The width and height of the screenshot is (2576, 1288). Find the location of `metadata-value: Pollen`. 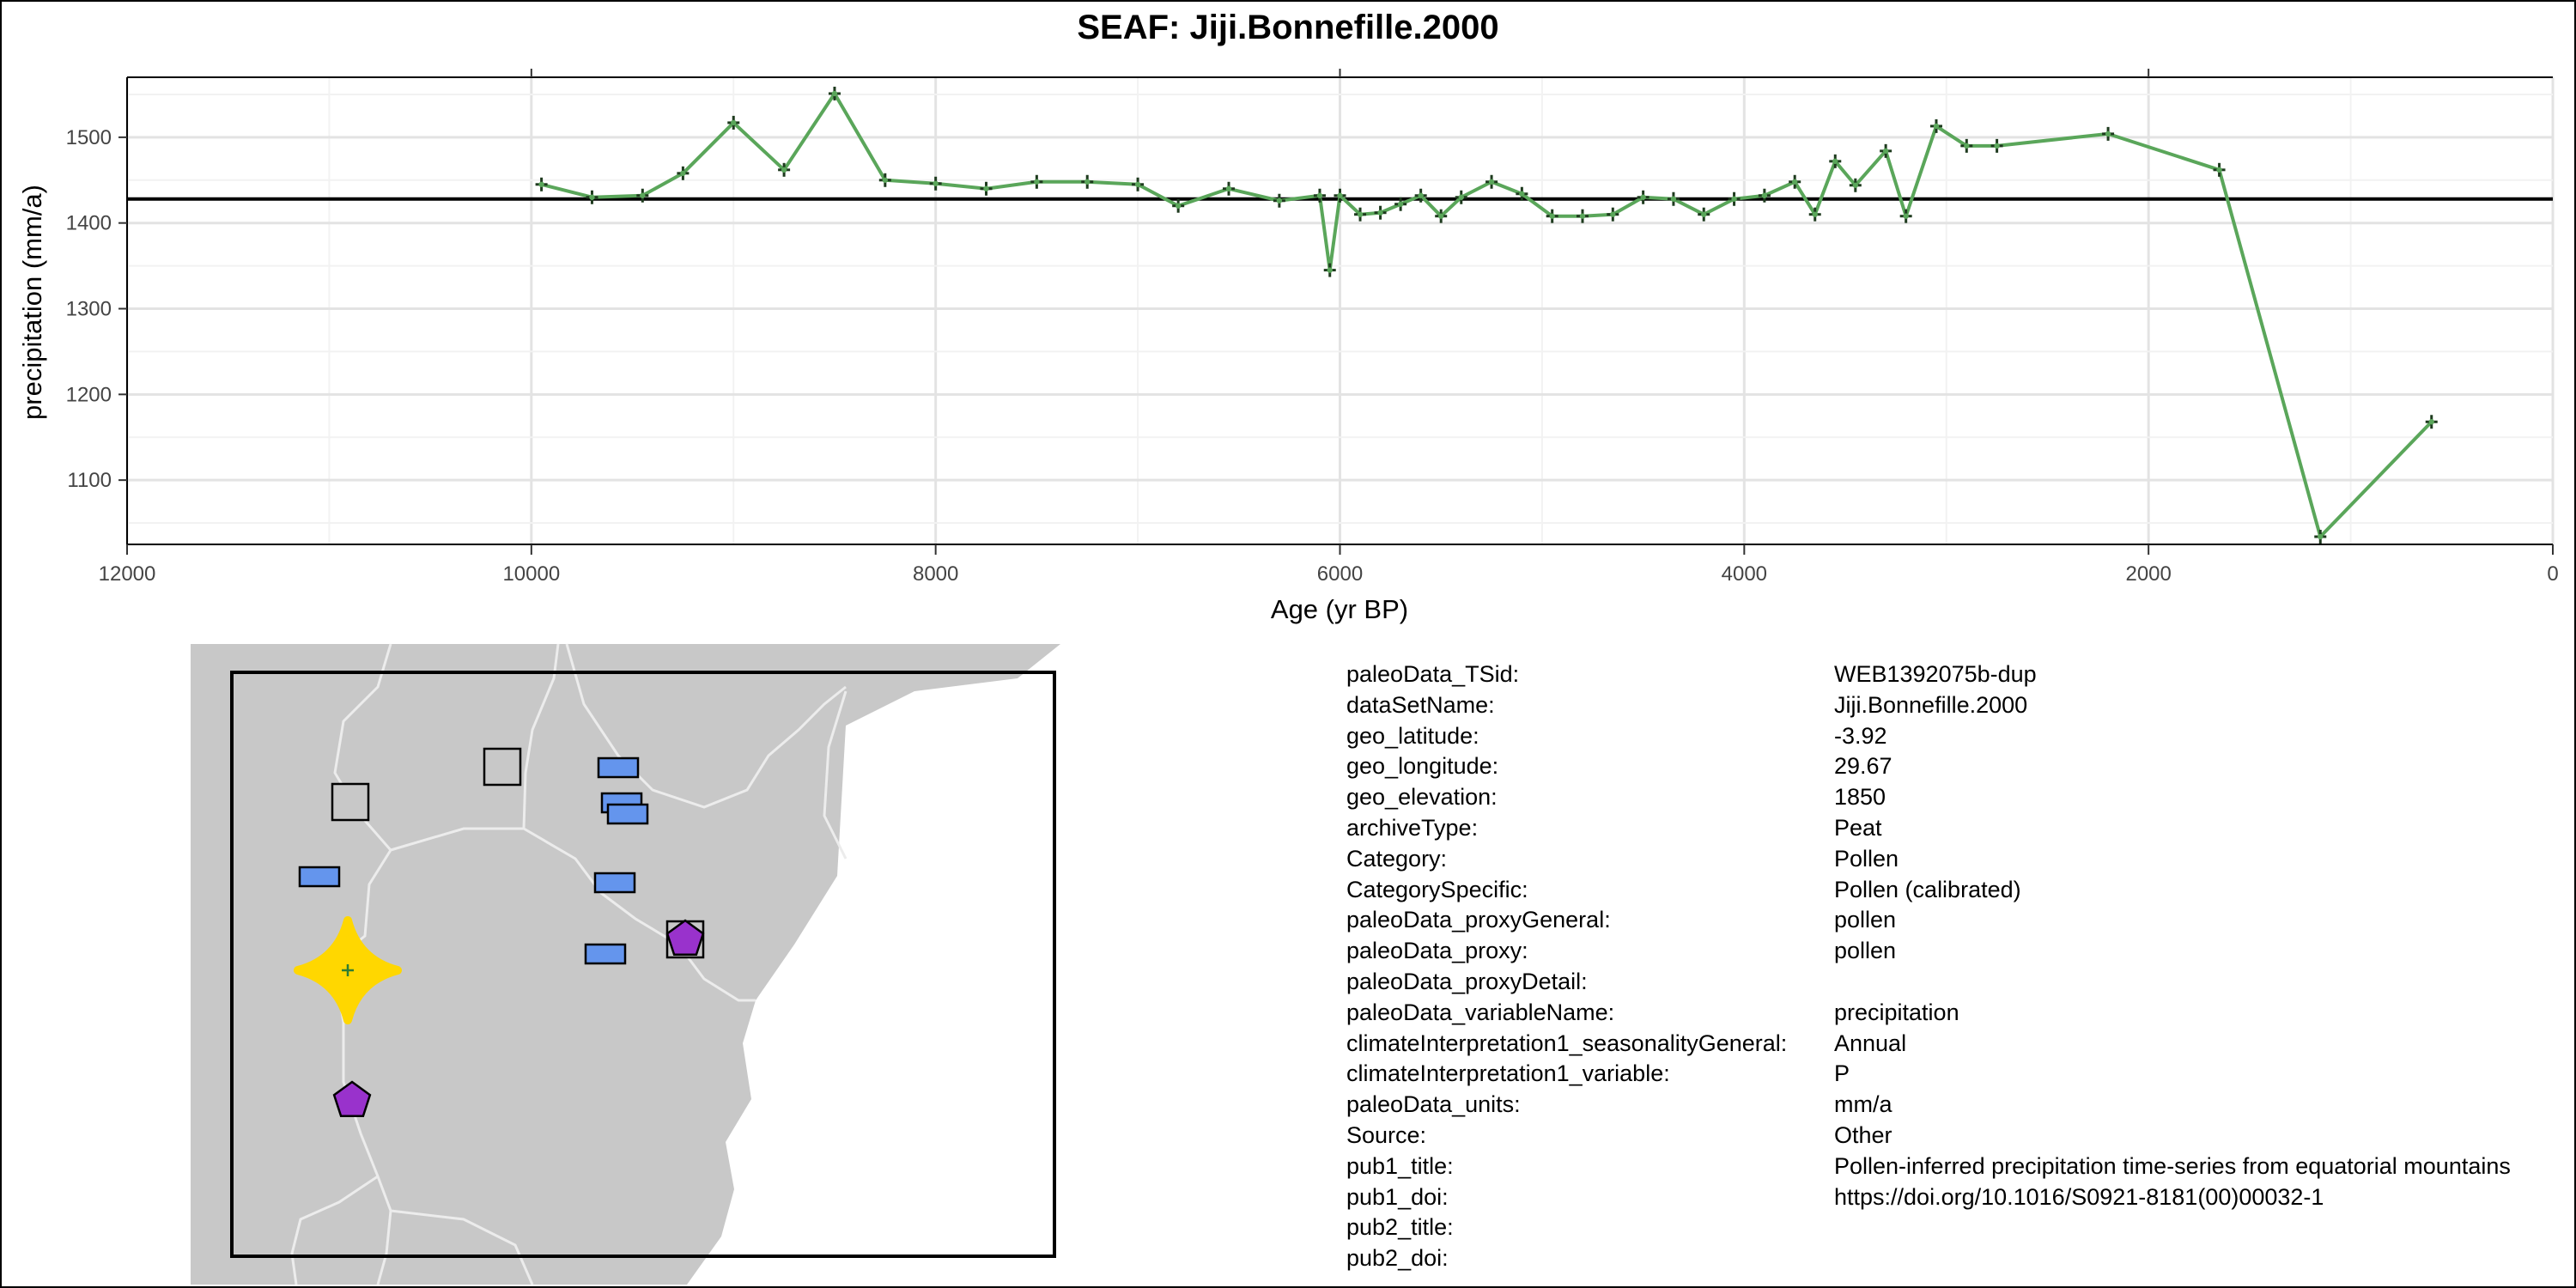

metadata-value: Pollen is located at coordinates (1866, 858).